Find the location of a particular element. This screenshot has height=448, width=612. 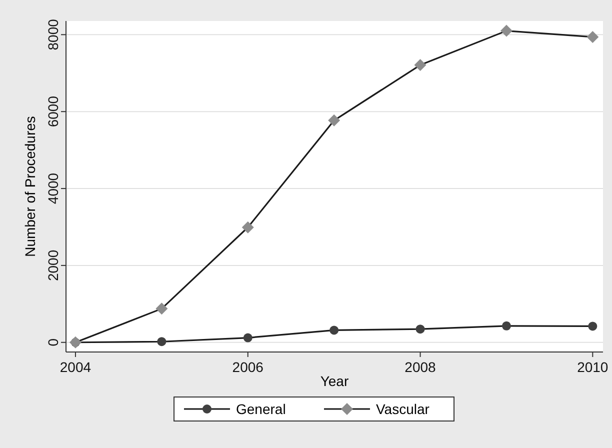

x-tick-label: 2004 is located at coordinates (76, 367).